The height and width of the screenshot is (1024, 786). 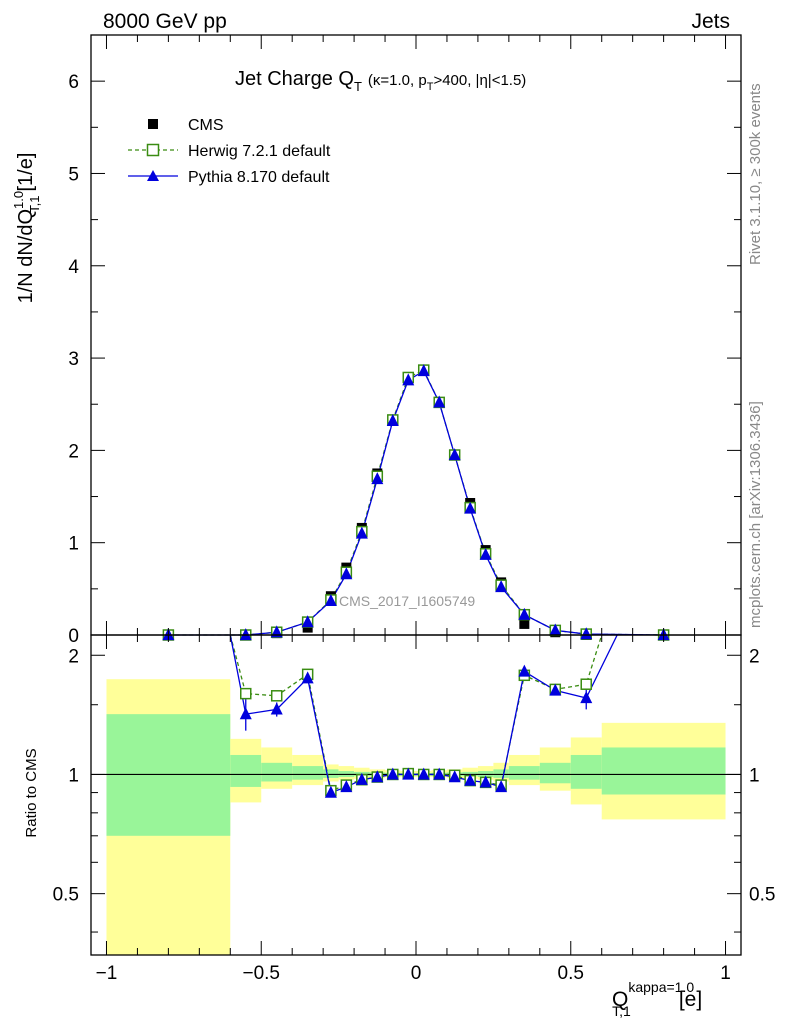 I want to click on y-tick-label-main: 3, so click(x=73, y=359).